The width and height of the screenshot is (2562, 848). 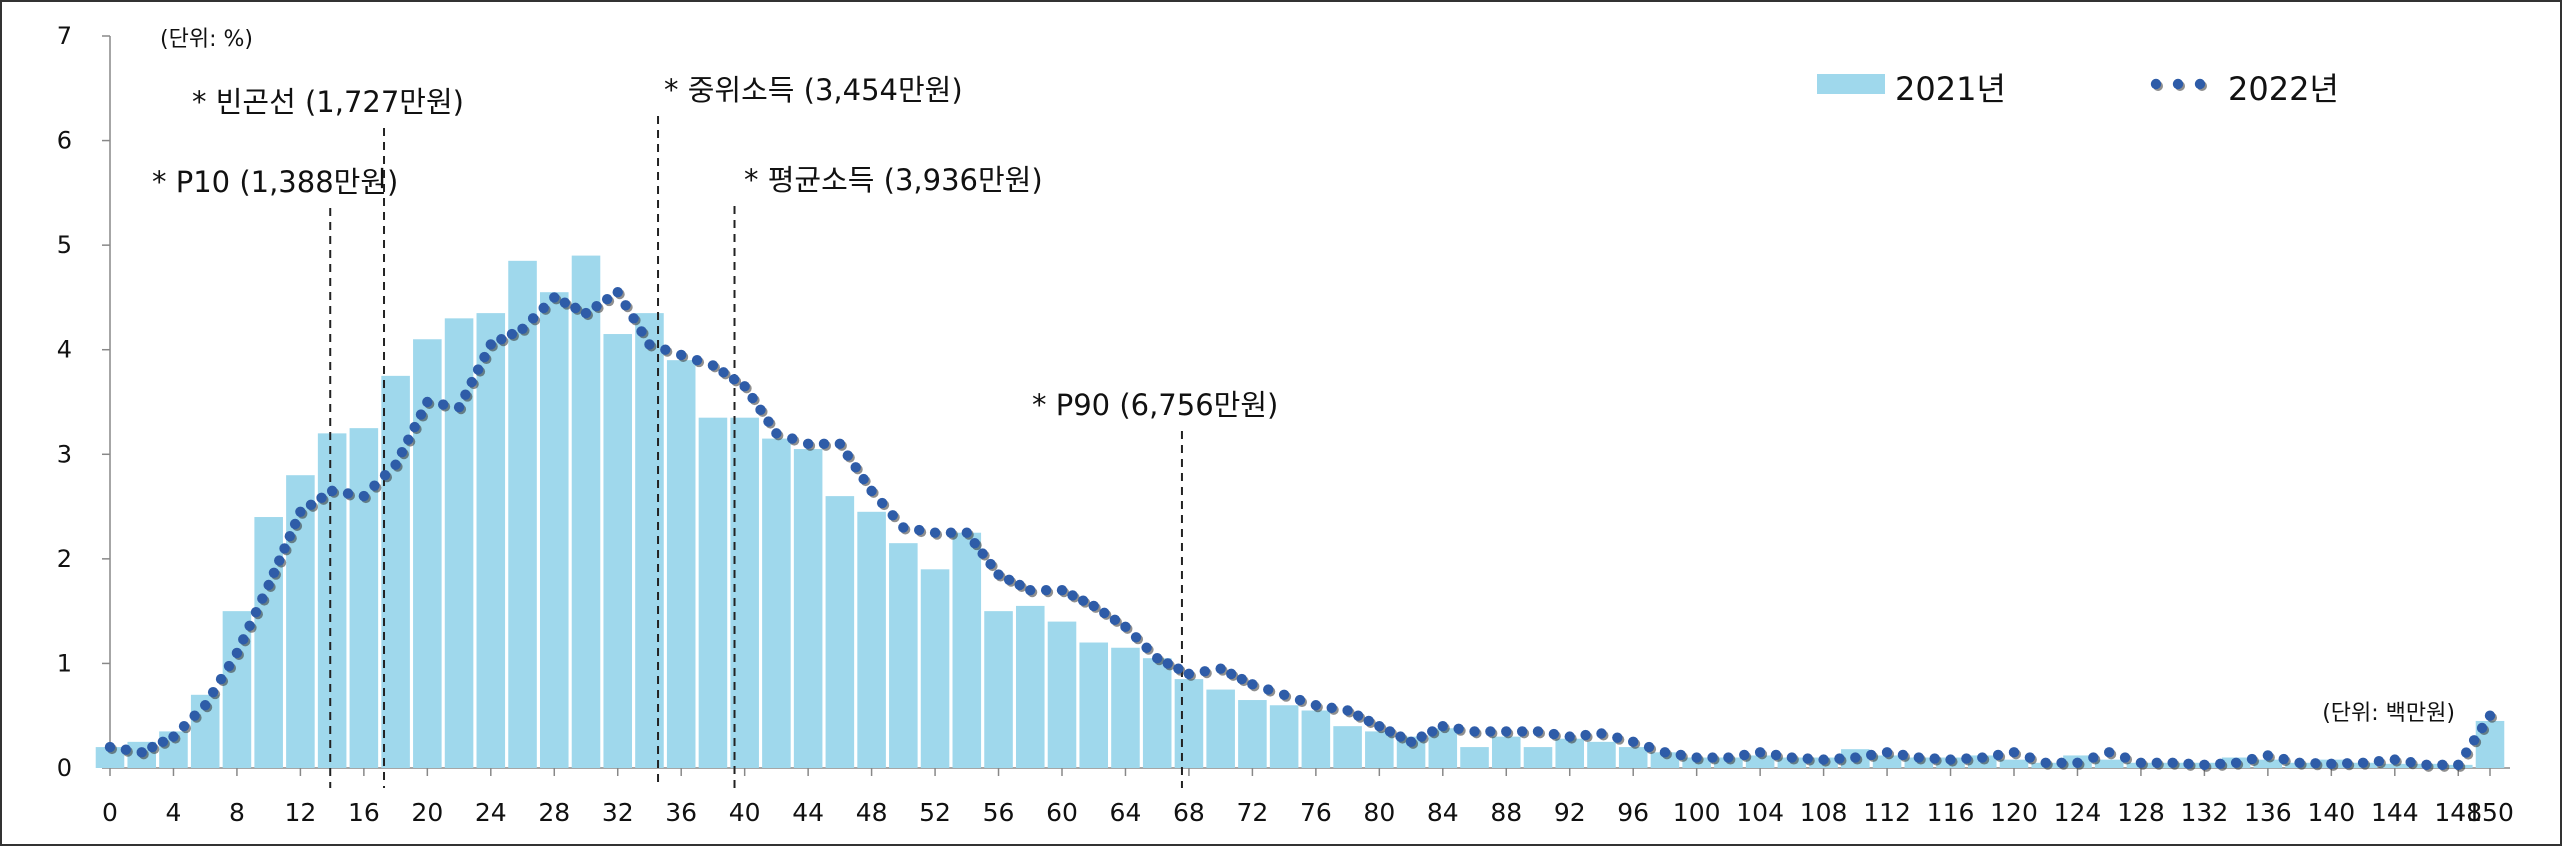 What do you see at coordinates (2078, 89) in the screenshot?
I see `legend: 2021년 2022년` at bounding box center [2078, 89].